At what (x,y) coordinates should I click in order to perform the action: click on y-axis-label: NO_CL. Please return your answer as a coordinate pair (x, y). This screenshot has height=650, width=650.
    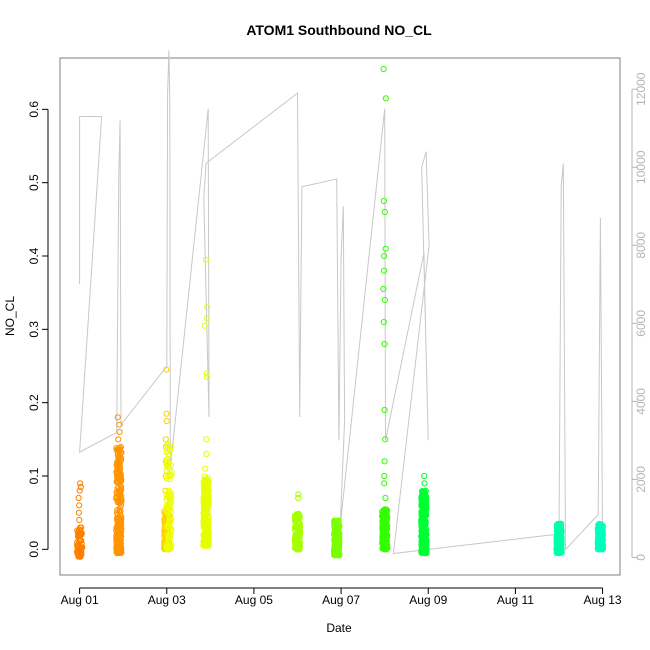
    Looking at the image, I should click on (10, 316).